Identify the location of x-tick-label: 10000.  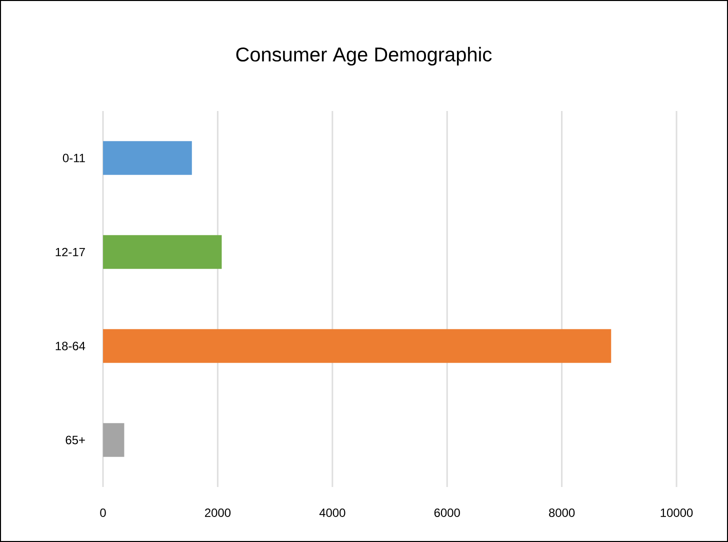
(676, 512).